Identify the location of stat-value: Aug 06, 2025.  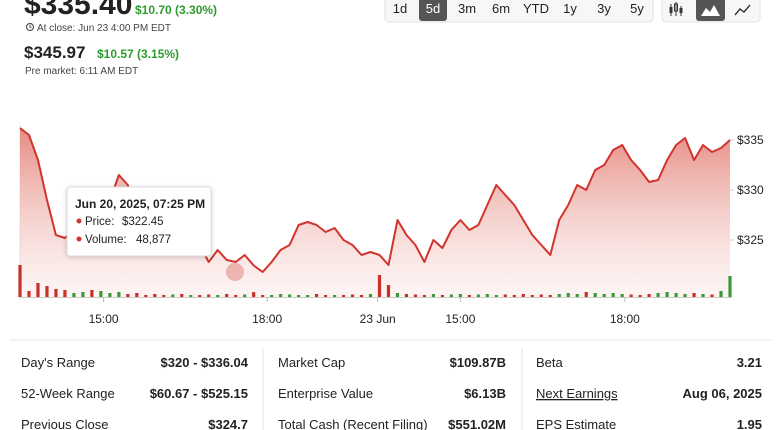
(723, 393).